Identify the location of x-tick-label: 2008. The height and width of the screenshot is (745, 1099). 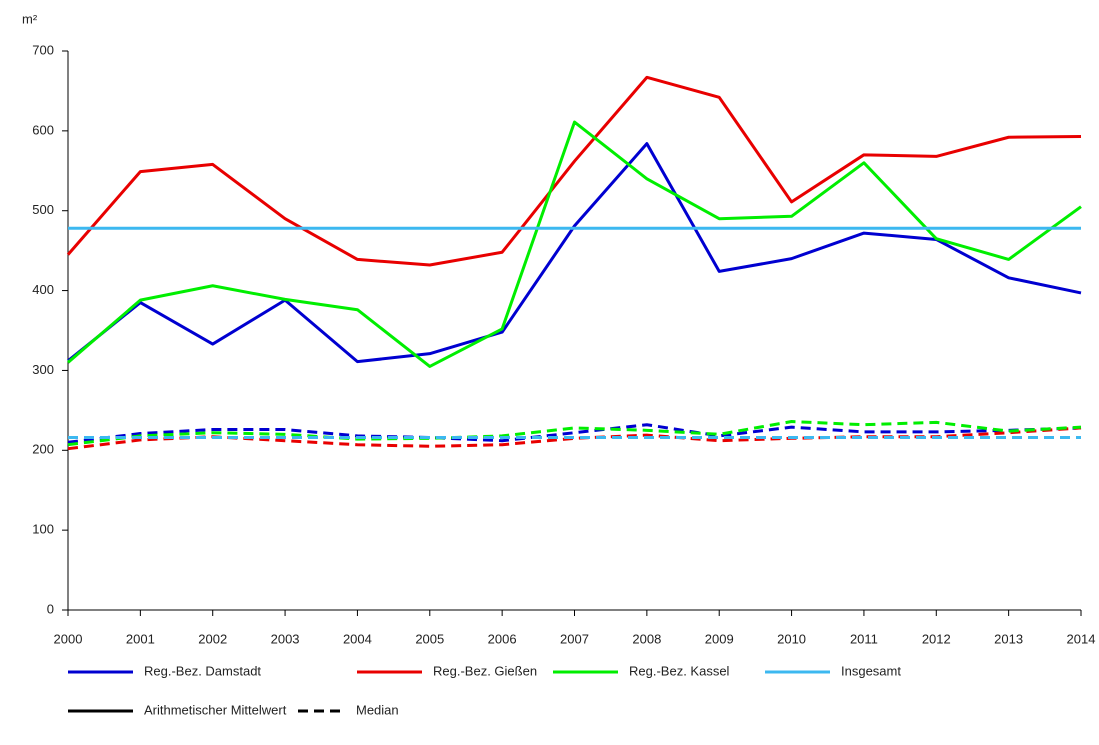
(646, 638).